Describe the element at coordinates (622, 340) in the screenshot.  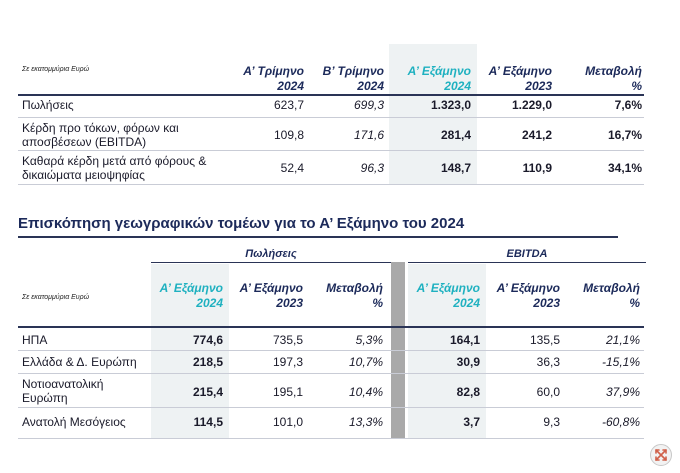
I see `table2-cell: 21,1%` at that location.